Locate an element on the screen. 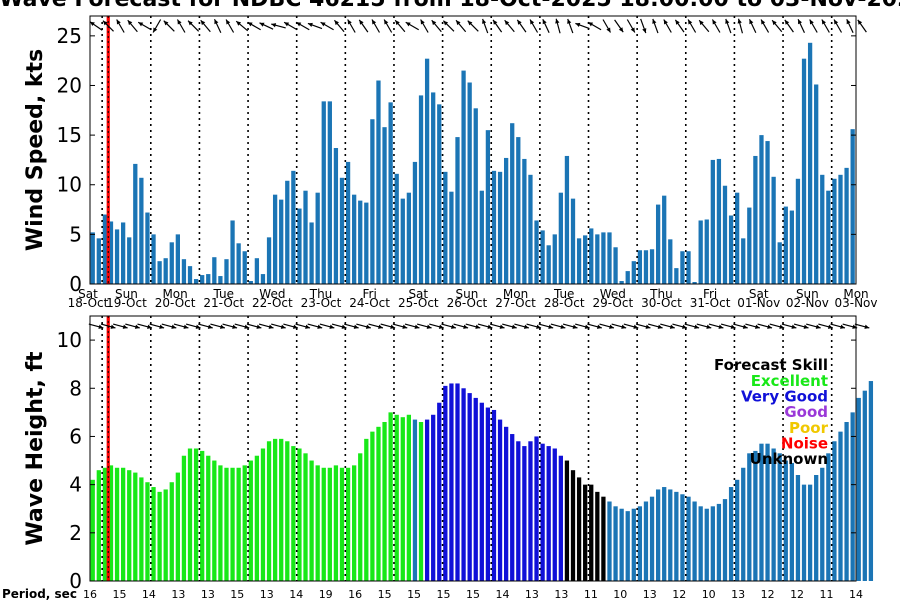 The image size is (900, 604). period-tick-25: 11 is located at coordinates (827, 594).